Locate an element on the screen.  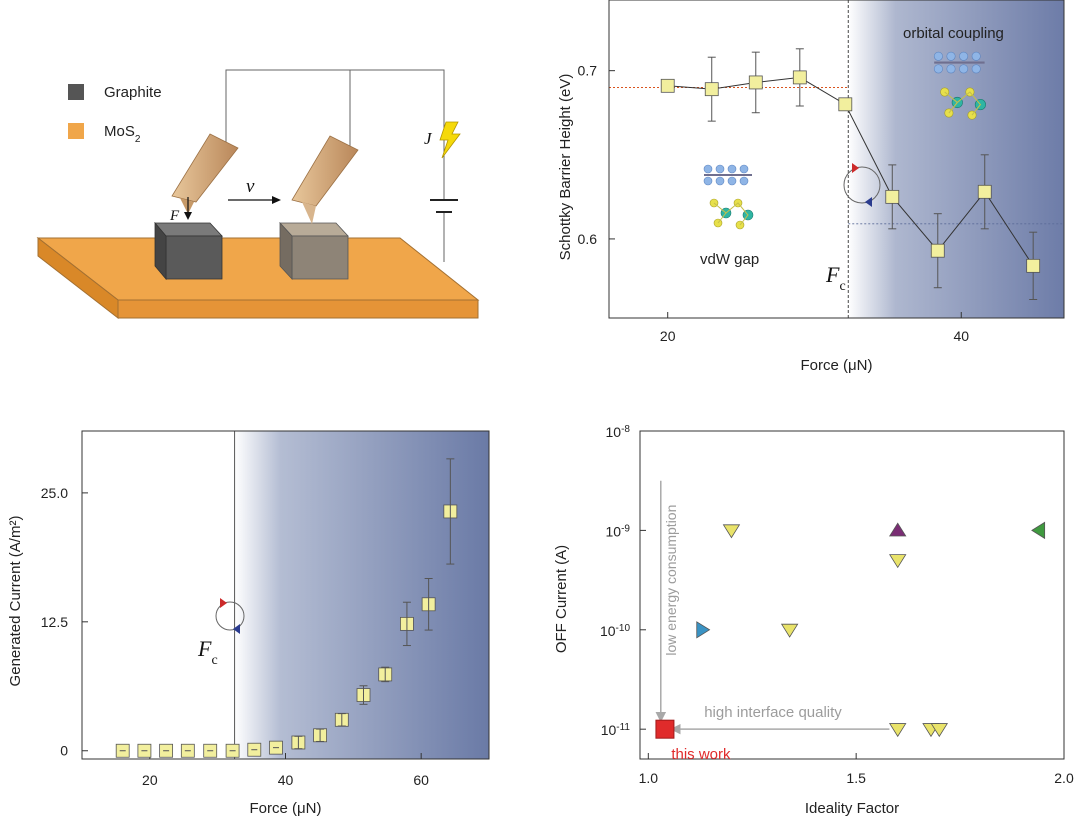
y-tick-label: 10⁻⁸ is located at coordinates (618, 432).